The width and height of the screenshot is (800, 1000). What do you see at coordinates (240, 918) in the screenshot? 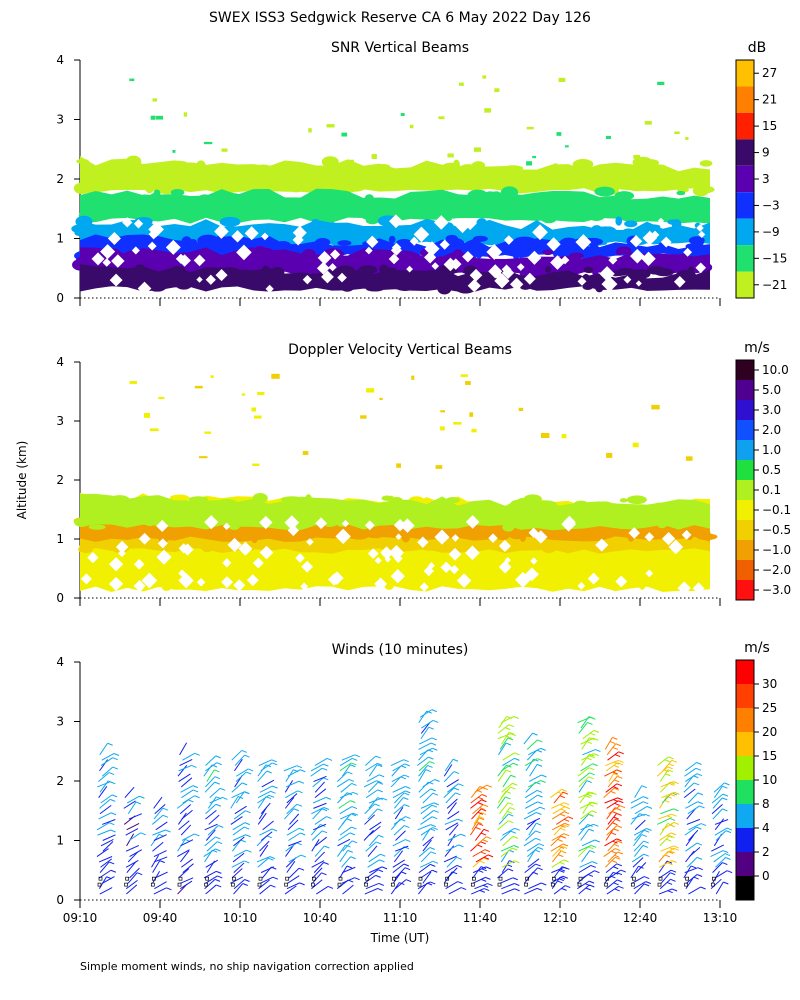
I see `x-tick-label: 10:10` at bounding box center [240, 918].